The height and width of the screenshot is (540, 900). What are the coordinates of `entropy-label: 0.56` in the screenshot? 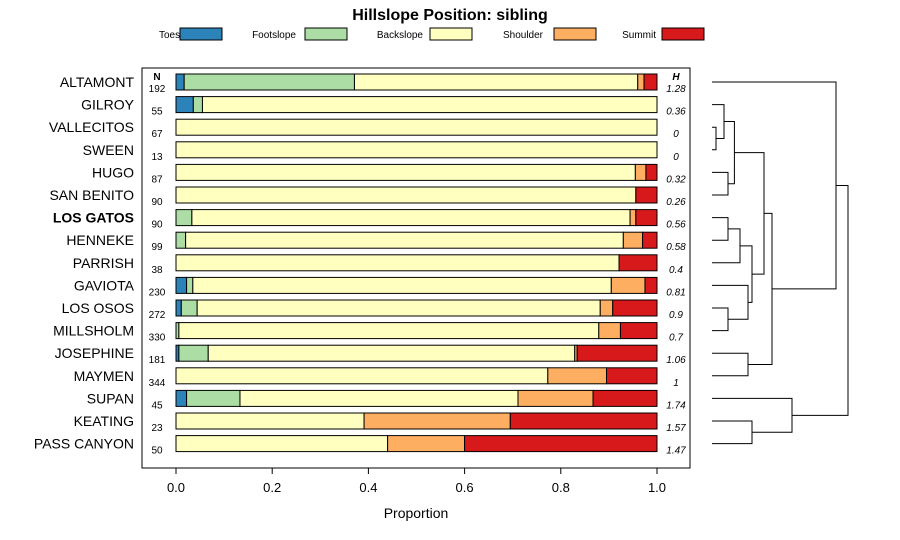 It's located at (676, 225).